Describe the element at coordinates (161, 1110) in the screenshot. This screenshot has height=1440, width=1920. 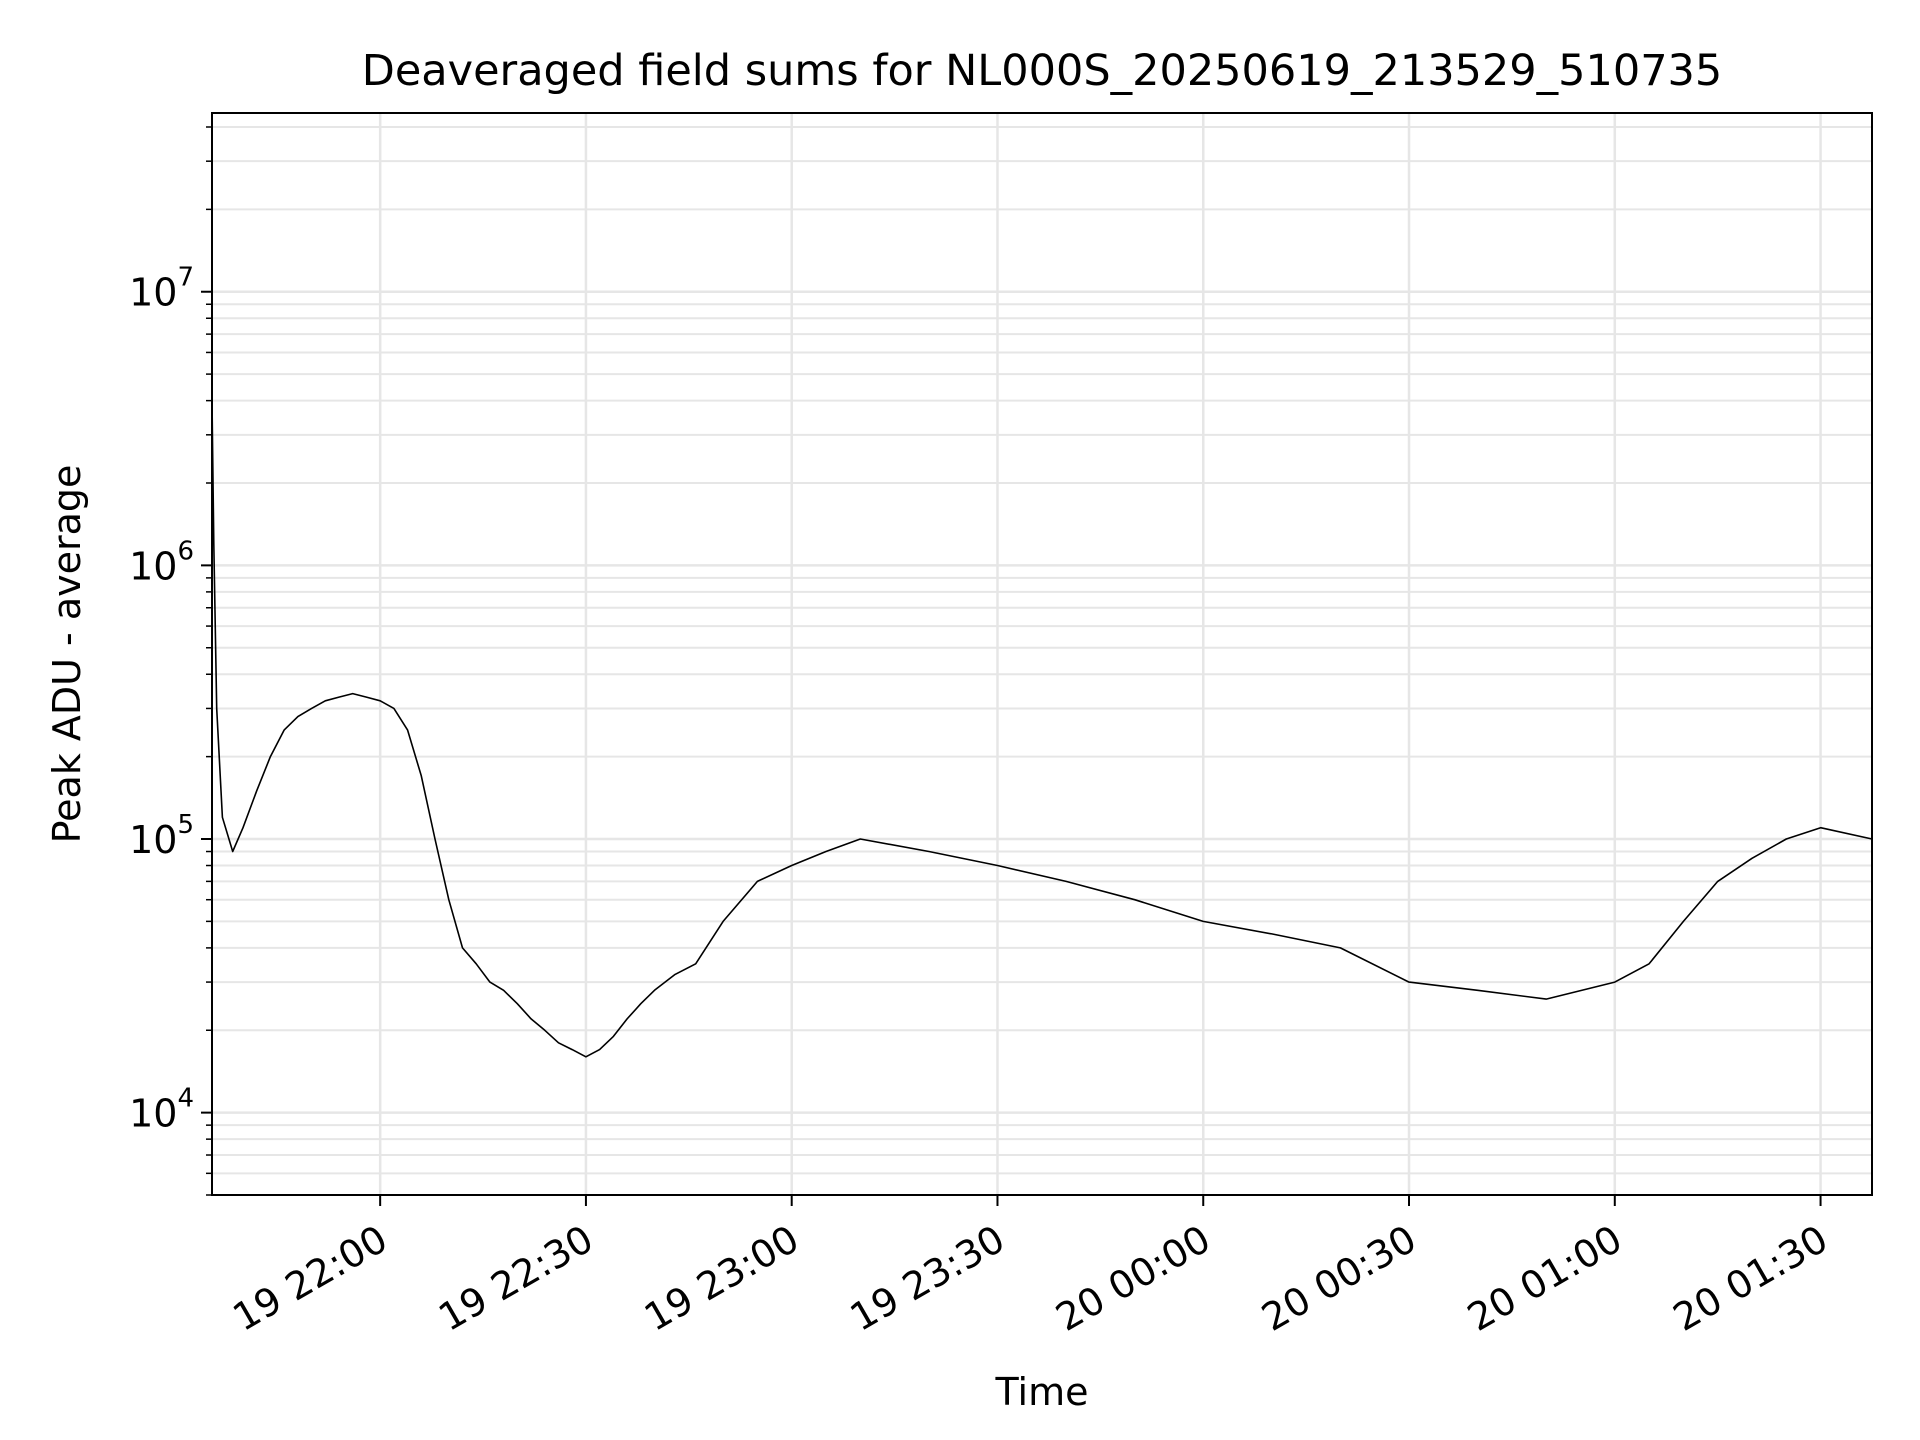
I see `y-tick-label: 10⁴` at that location.